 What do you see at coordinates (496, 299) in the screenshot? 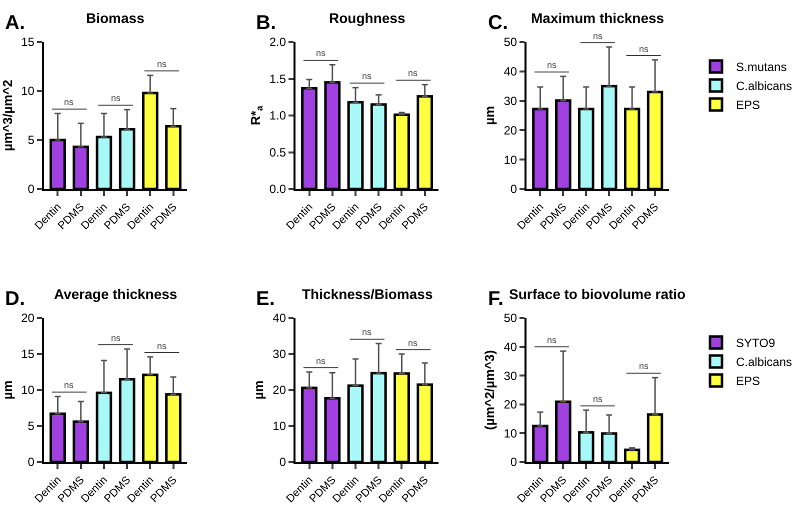
I see `text: F.` at bounding box center [496, 299].